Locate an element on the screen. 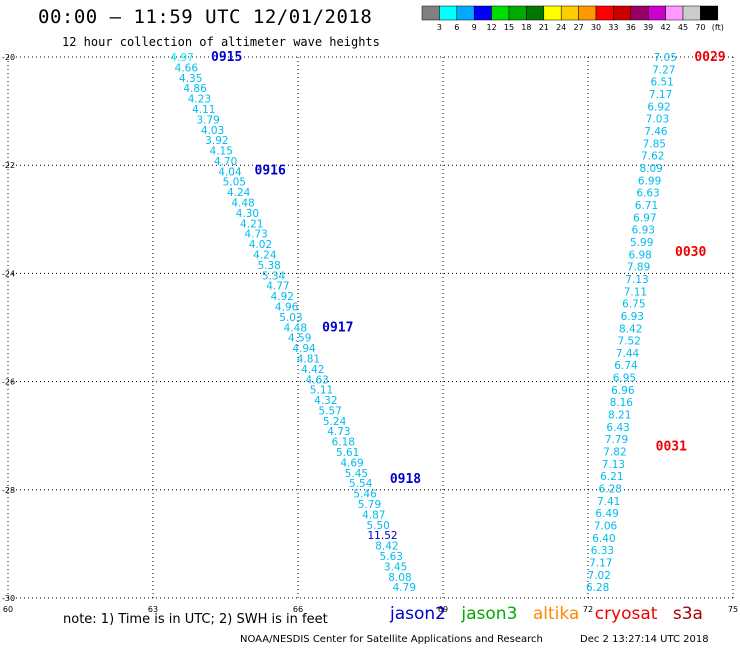 This screenshot has height=650, width=740. scale-label: 42 is located at coordinates (666, 27).